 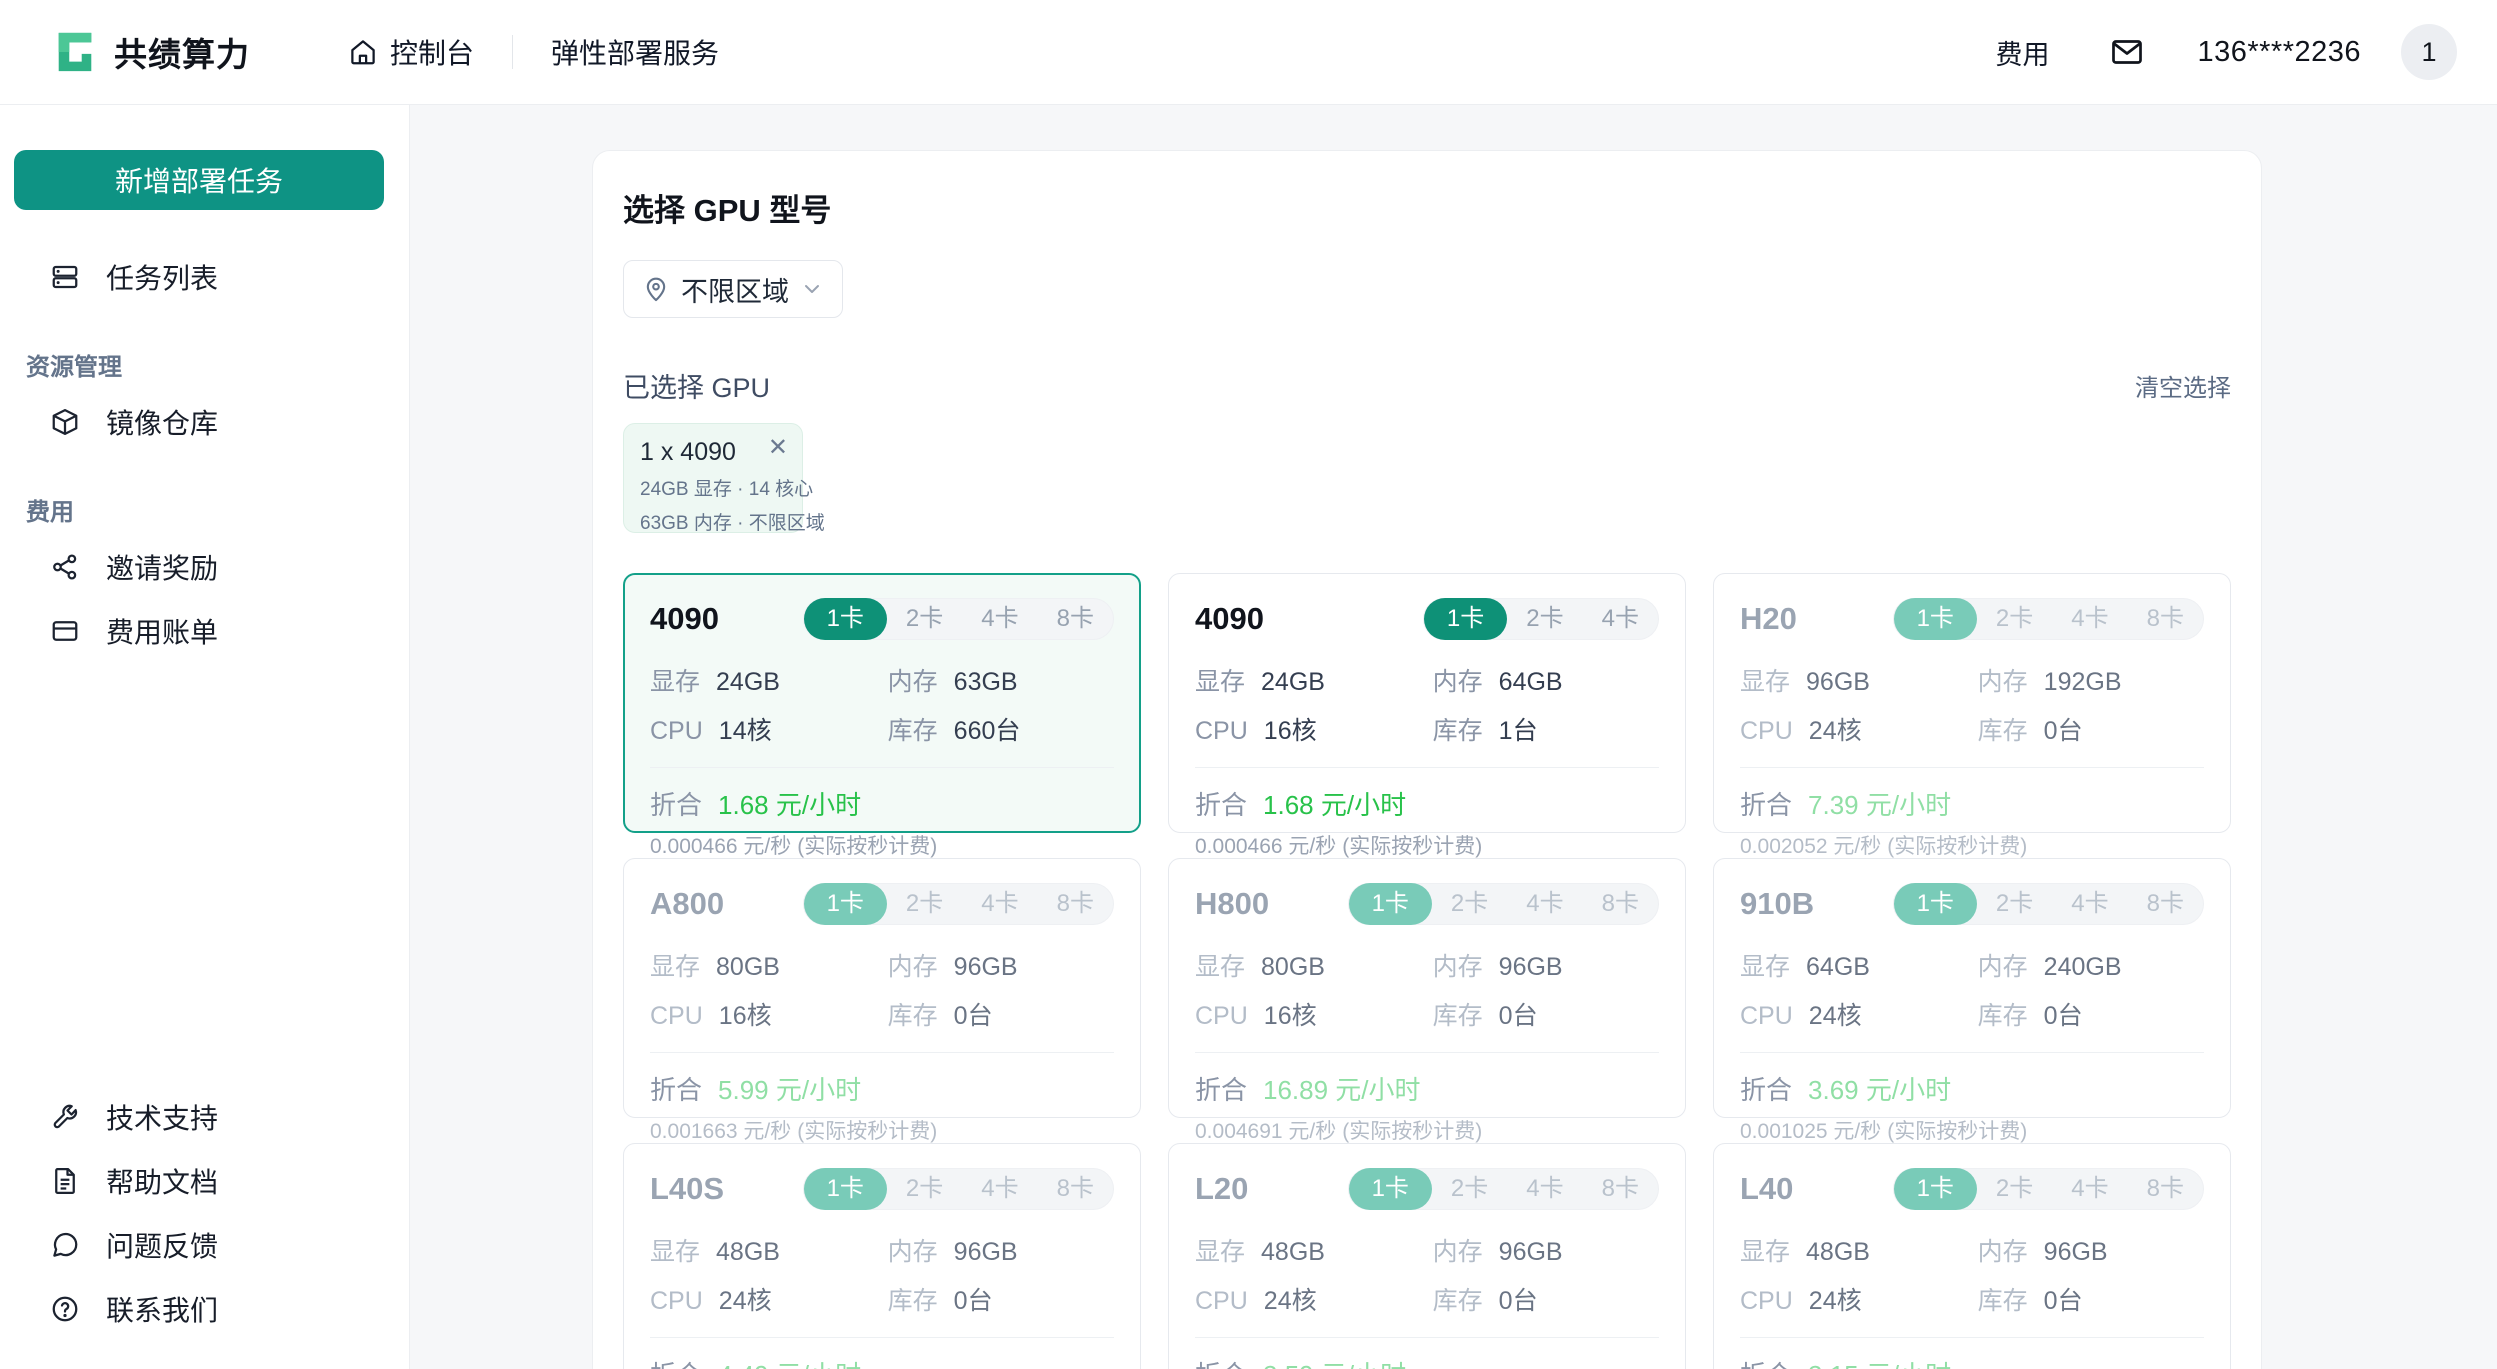 What do you see at coordinates (745, 731) in the screenshot?
I see `spec-value: 14核` at bounding box center [745, 731].